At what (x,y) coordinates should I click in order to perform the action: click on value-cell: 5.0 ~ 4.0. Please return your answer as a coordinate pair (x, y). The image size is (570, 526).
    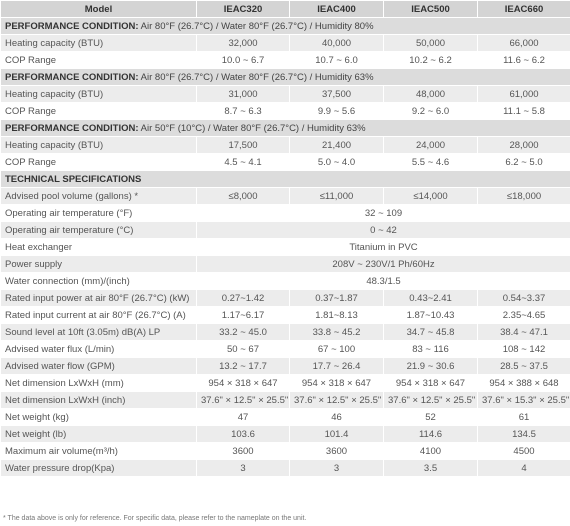
    Looking at the image, I should click on (336, 162).